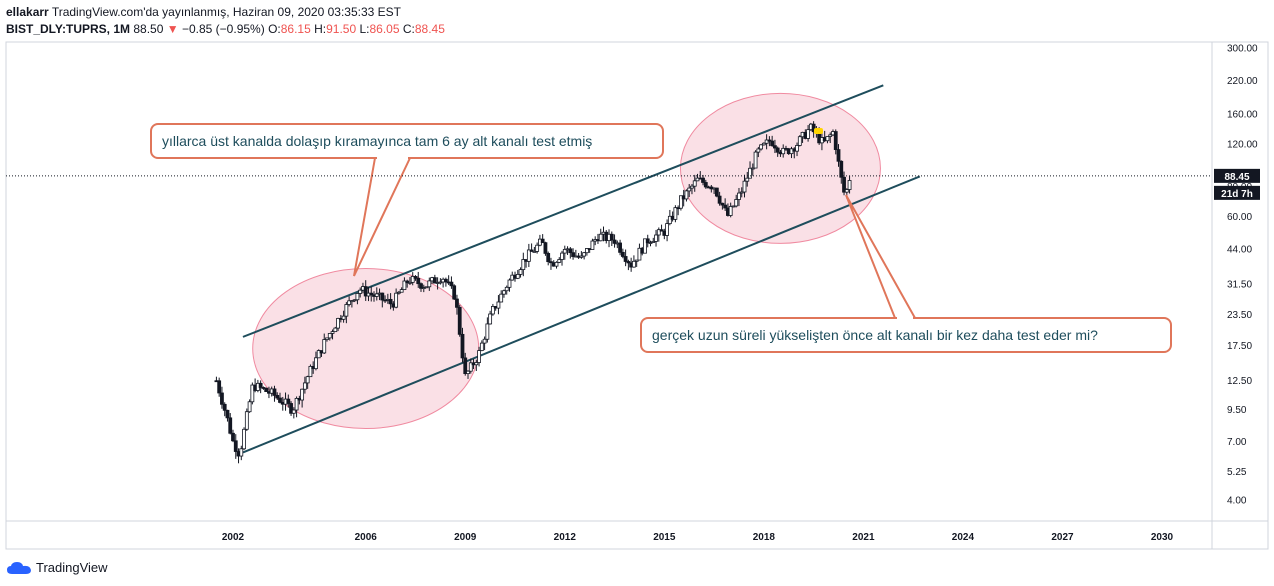 The height and width of the screenshot is (586, 1274). Describe the element at coordinates (465, 537) in the screenshot. I see `time-tick-label: 2009` at that location.